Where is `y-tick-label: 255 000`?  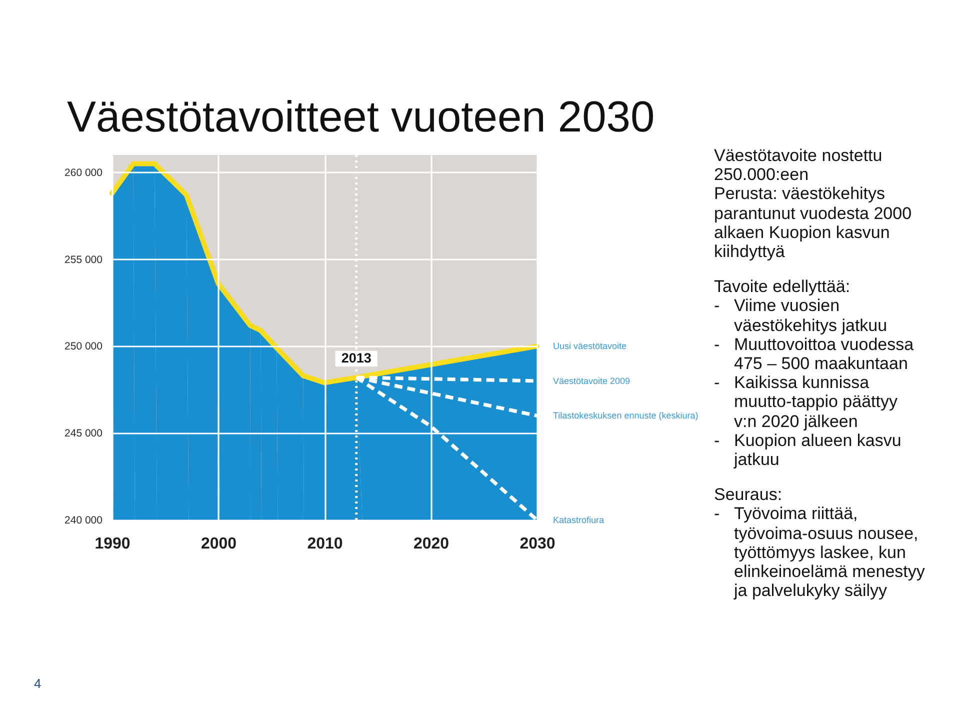
y-tick-label: 255 000 is located at coordinates (83, 260).